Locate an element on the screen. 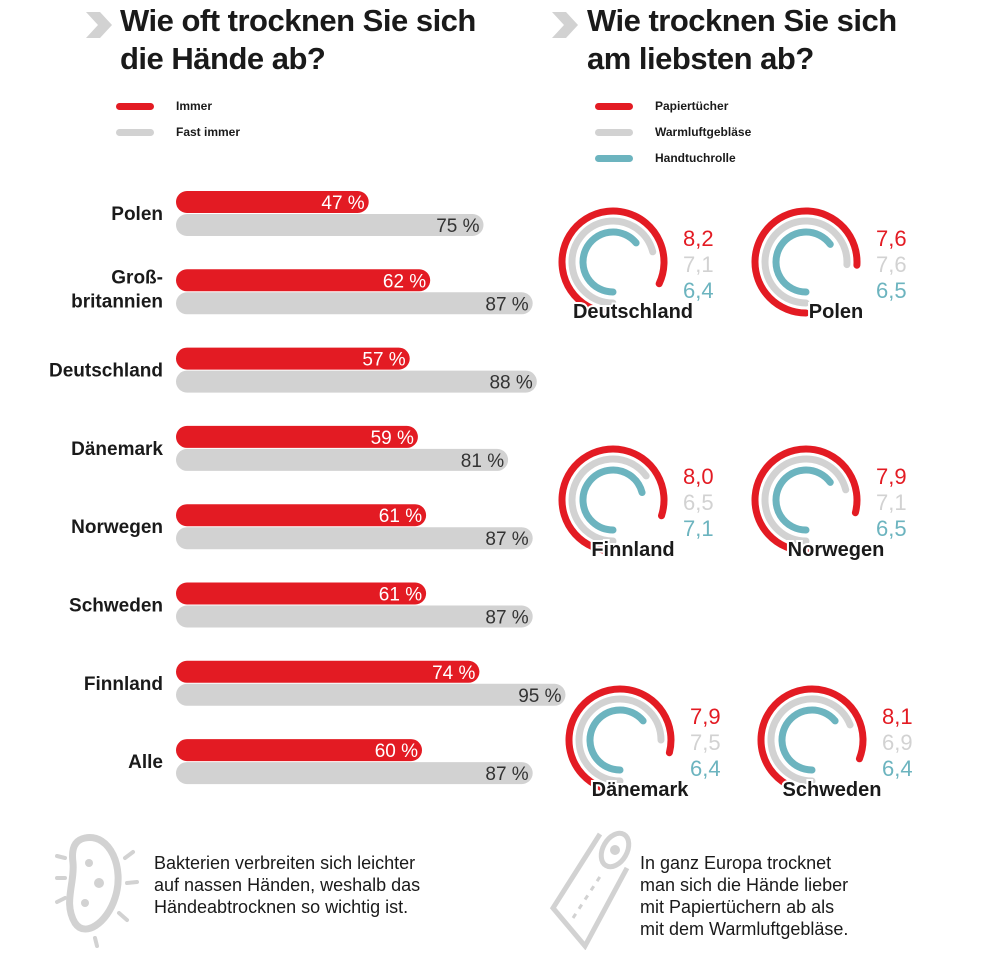  note-line: man sich die Hände lieber is located at coordinates (744, 885).